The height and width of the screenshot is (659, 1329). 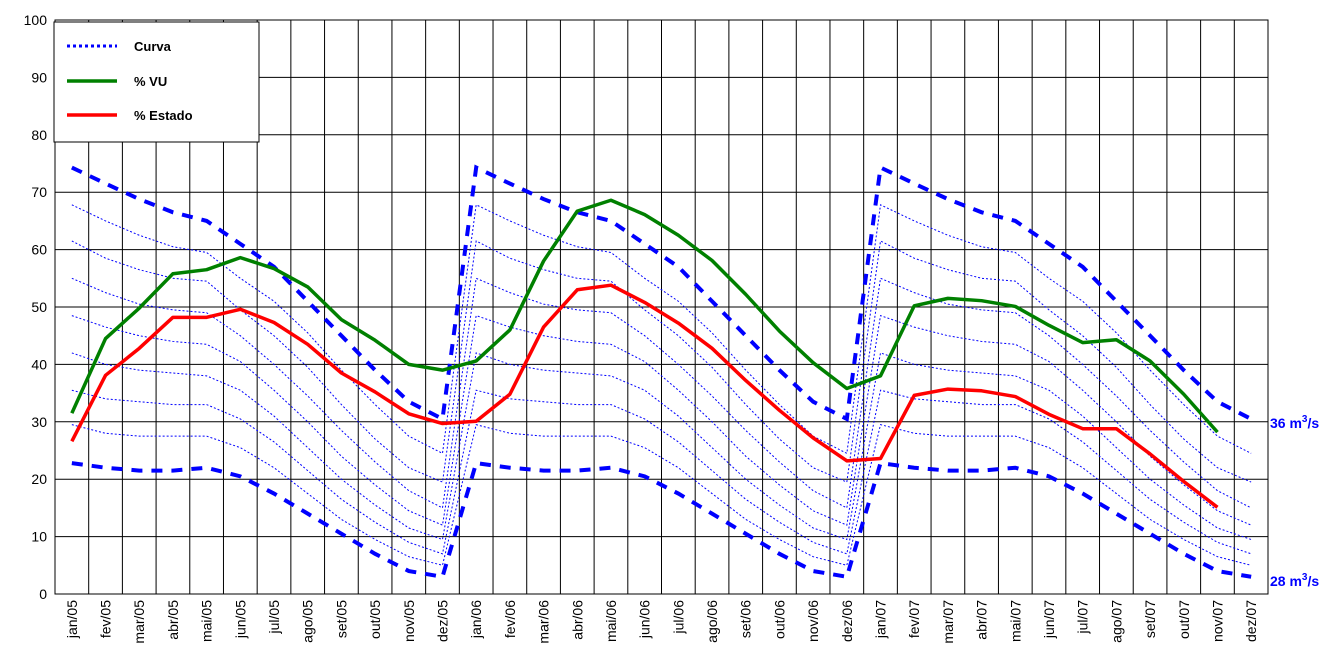 What do you see at coordinates (1049, 619) in the screenshot?
I see `x-tick-label: jun/07` at bounding box center [1049, 619].